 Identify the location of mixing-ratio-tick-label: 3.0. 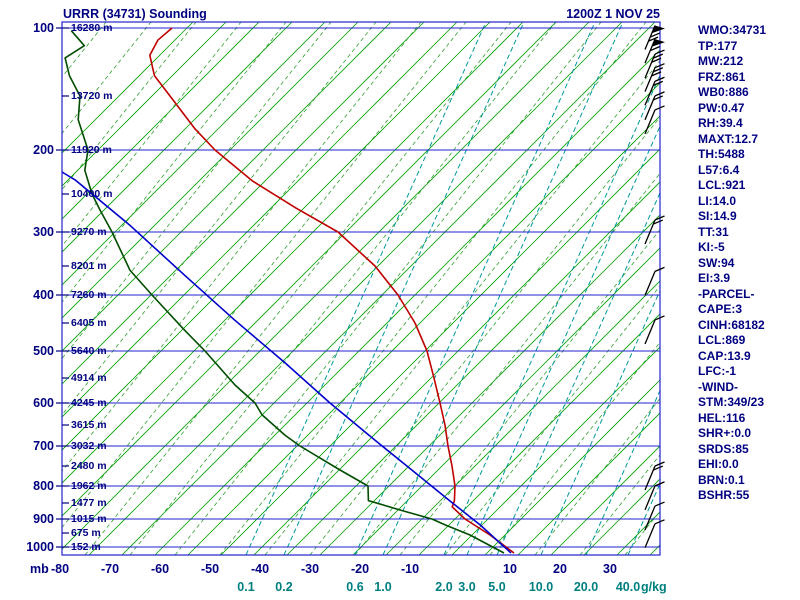
(467, 587).